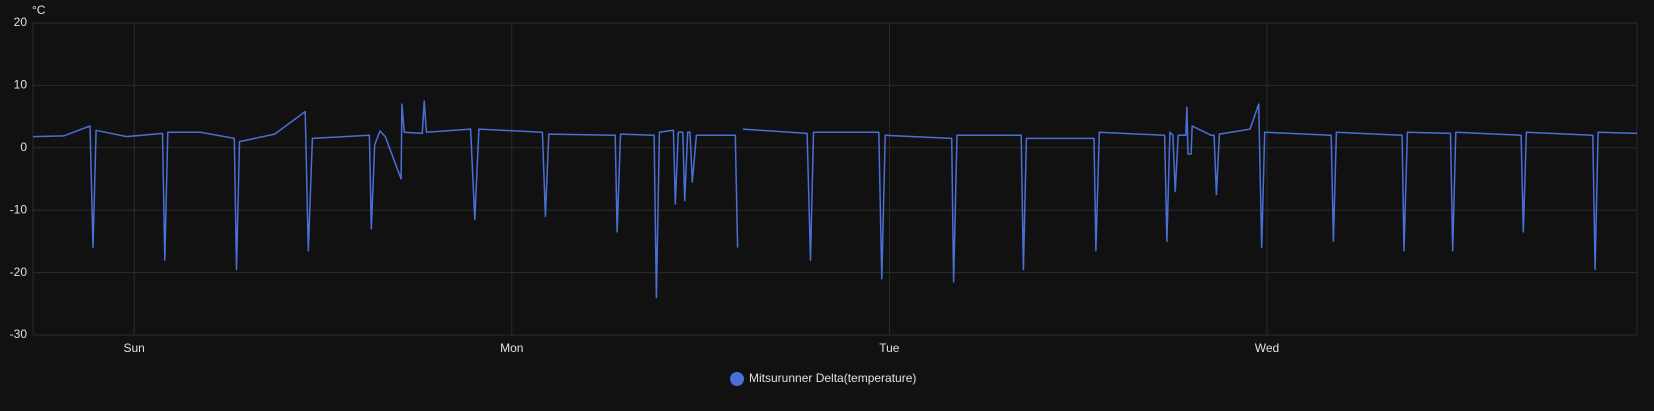 Image resolution: width=1654 pixels, height=411 pixels. What do you see at coordinates (511, 348) in the screenshot?
I see `x-tick-label: Mon` at bounding box center [511, 348].